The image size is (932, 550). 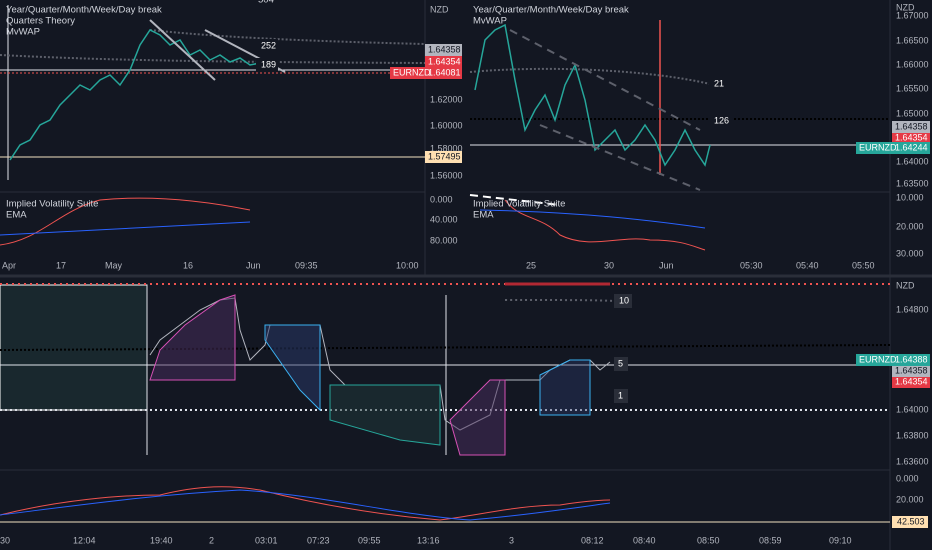 What do you see at coordinates (306, 265) in the screenshot?
I see `time-tick: 09:35` at bounding box center [306, 265].